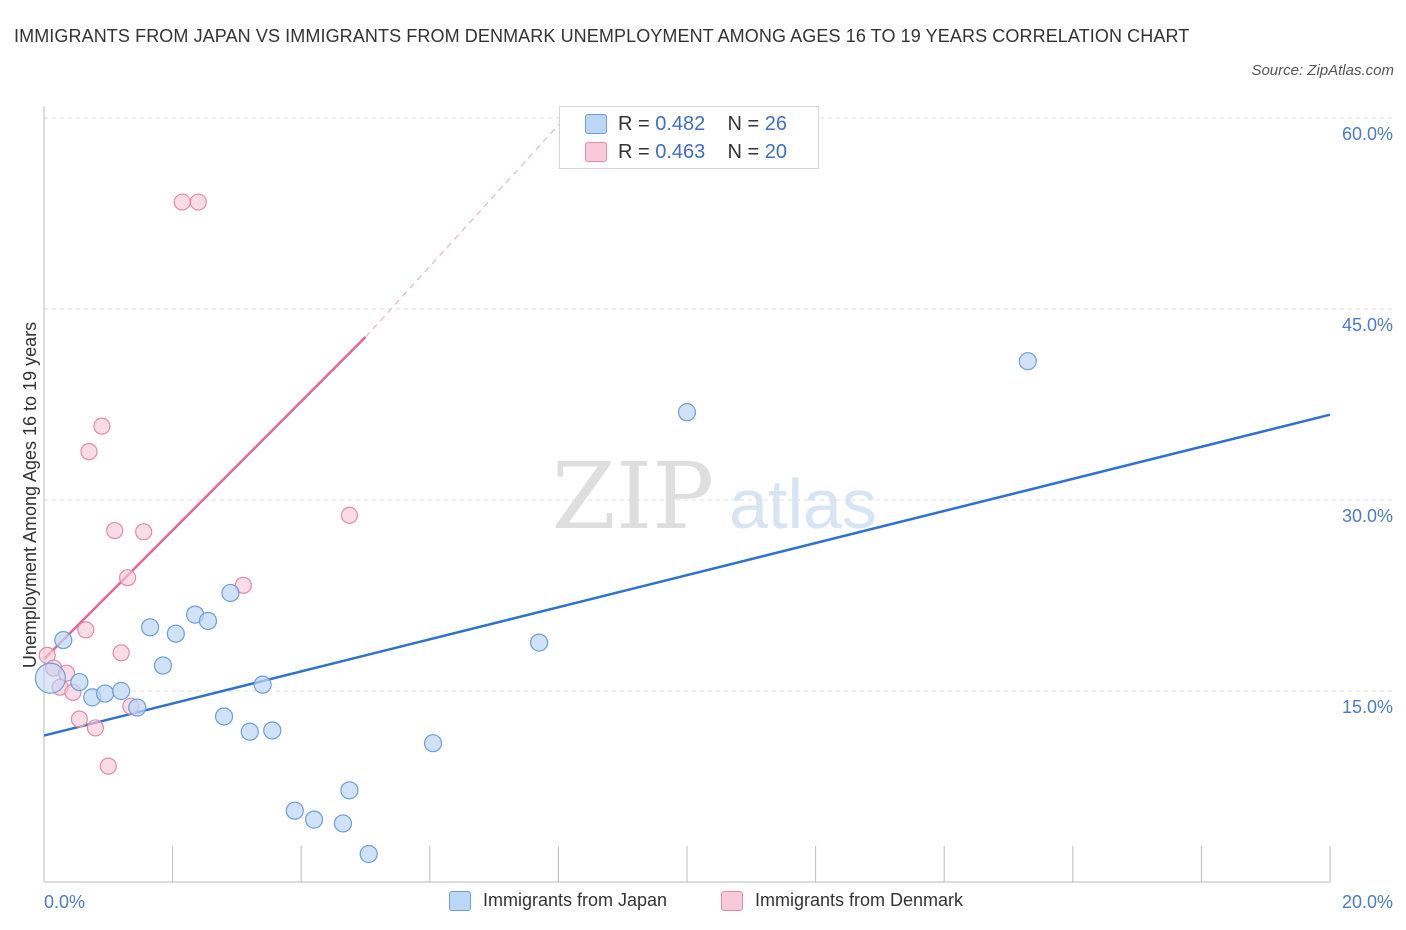 The height and width of the screenshot is (930, 1406). Describe the element at coordinates (465, 227) in the screenshot. I see `denmark-trendline-extension` at that location.